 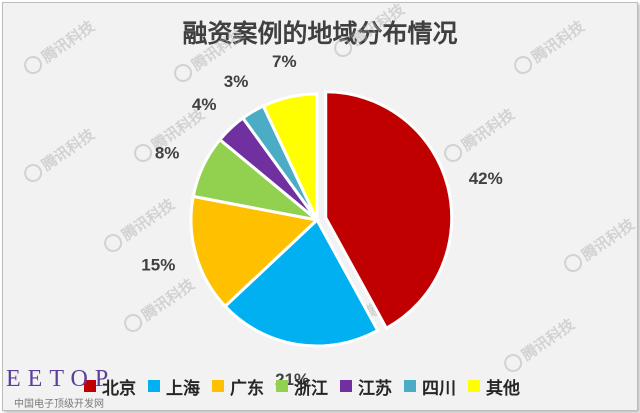 What do you see at coordinates (183, 388) in the screenshot?
I see `legend-label: 上海` at bounding box center [183, 388].